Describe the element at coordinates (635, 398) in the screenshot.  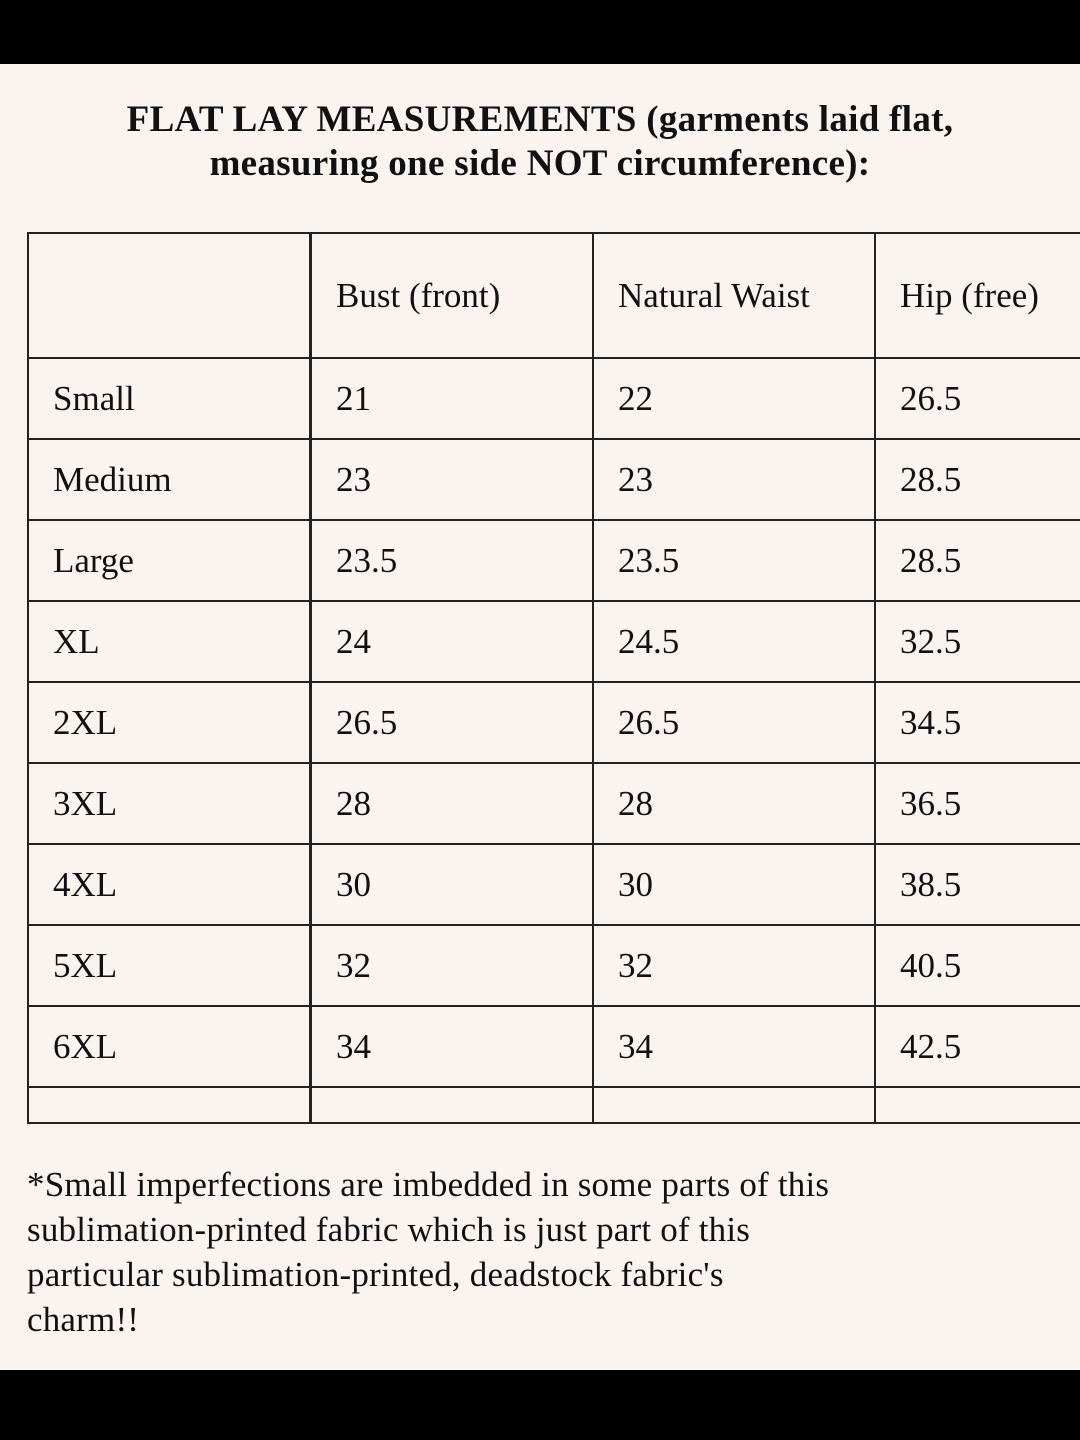
I see `value-cell-text: 22` at that location.